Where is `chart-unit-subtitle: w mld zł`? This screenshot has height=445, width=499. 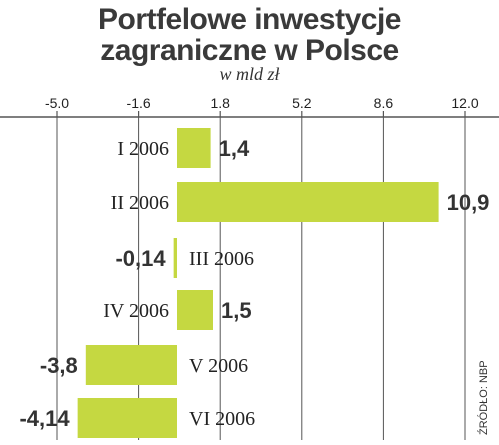 chart-unit-subtitle: w mld zł is located at coordinates (249, 74).